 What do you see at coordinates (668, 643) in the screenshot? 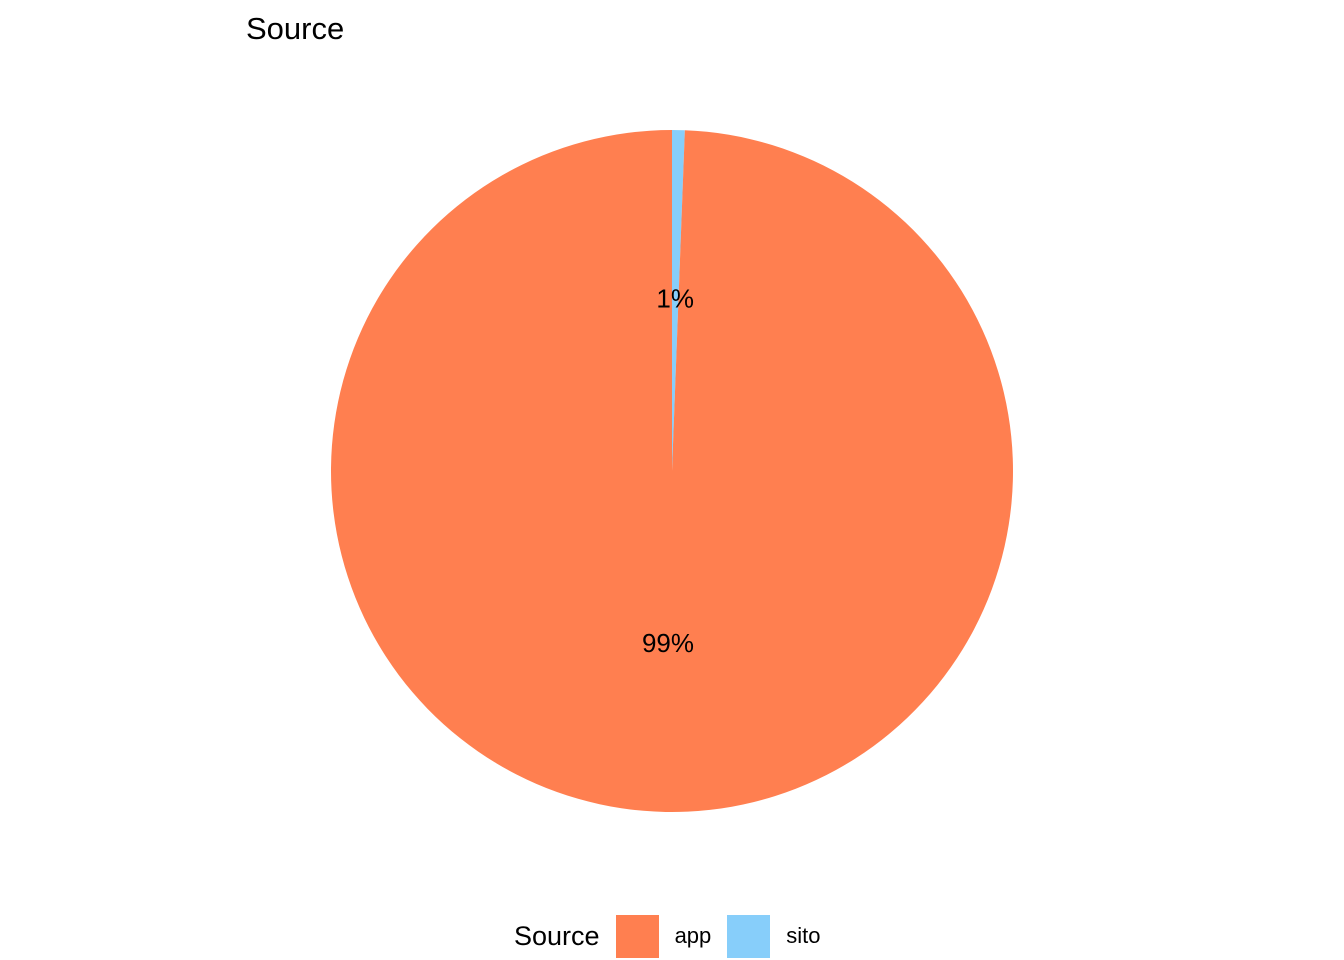
I see `pie-label-app: 99%` at bounding box center [668, 643].